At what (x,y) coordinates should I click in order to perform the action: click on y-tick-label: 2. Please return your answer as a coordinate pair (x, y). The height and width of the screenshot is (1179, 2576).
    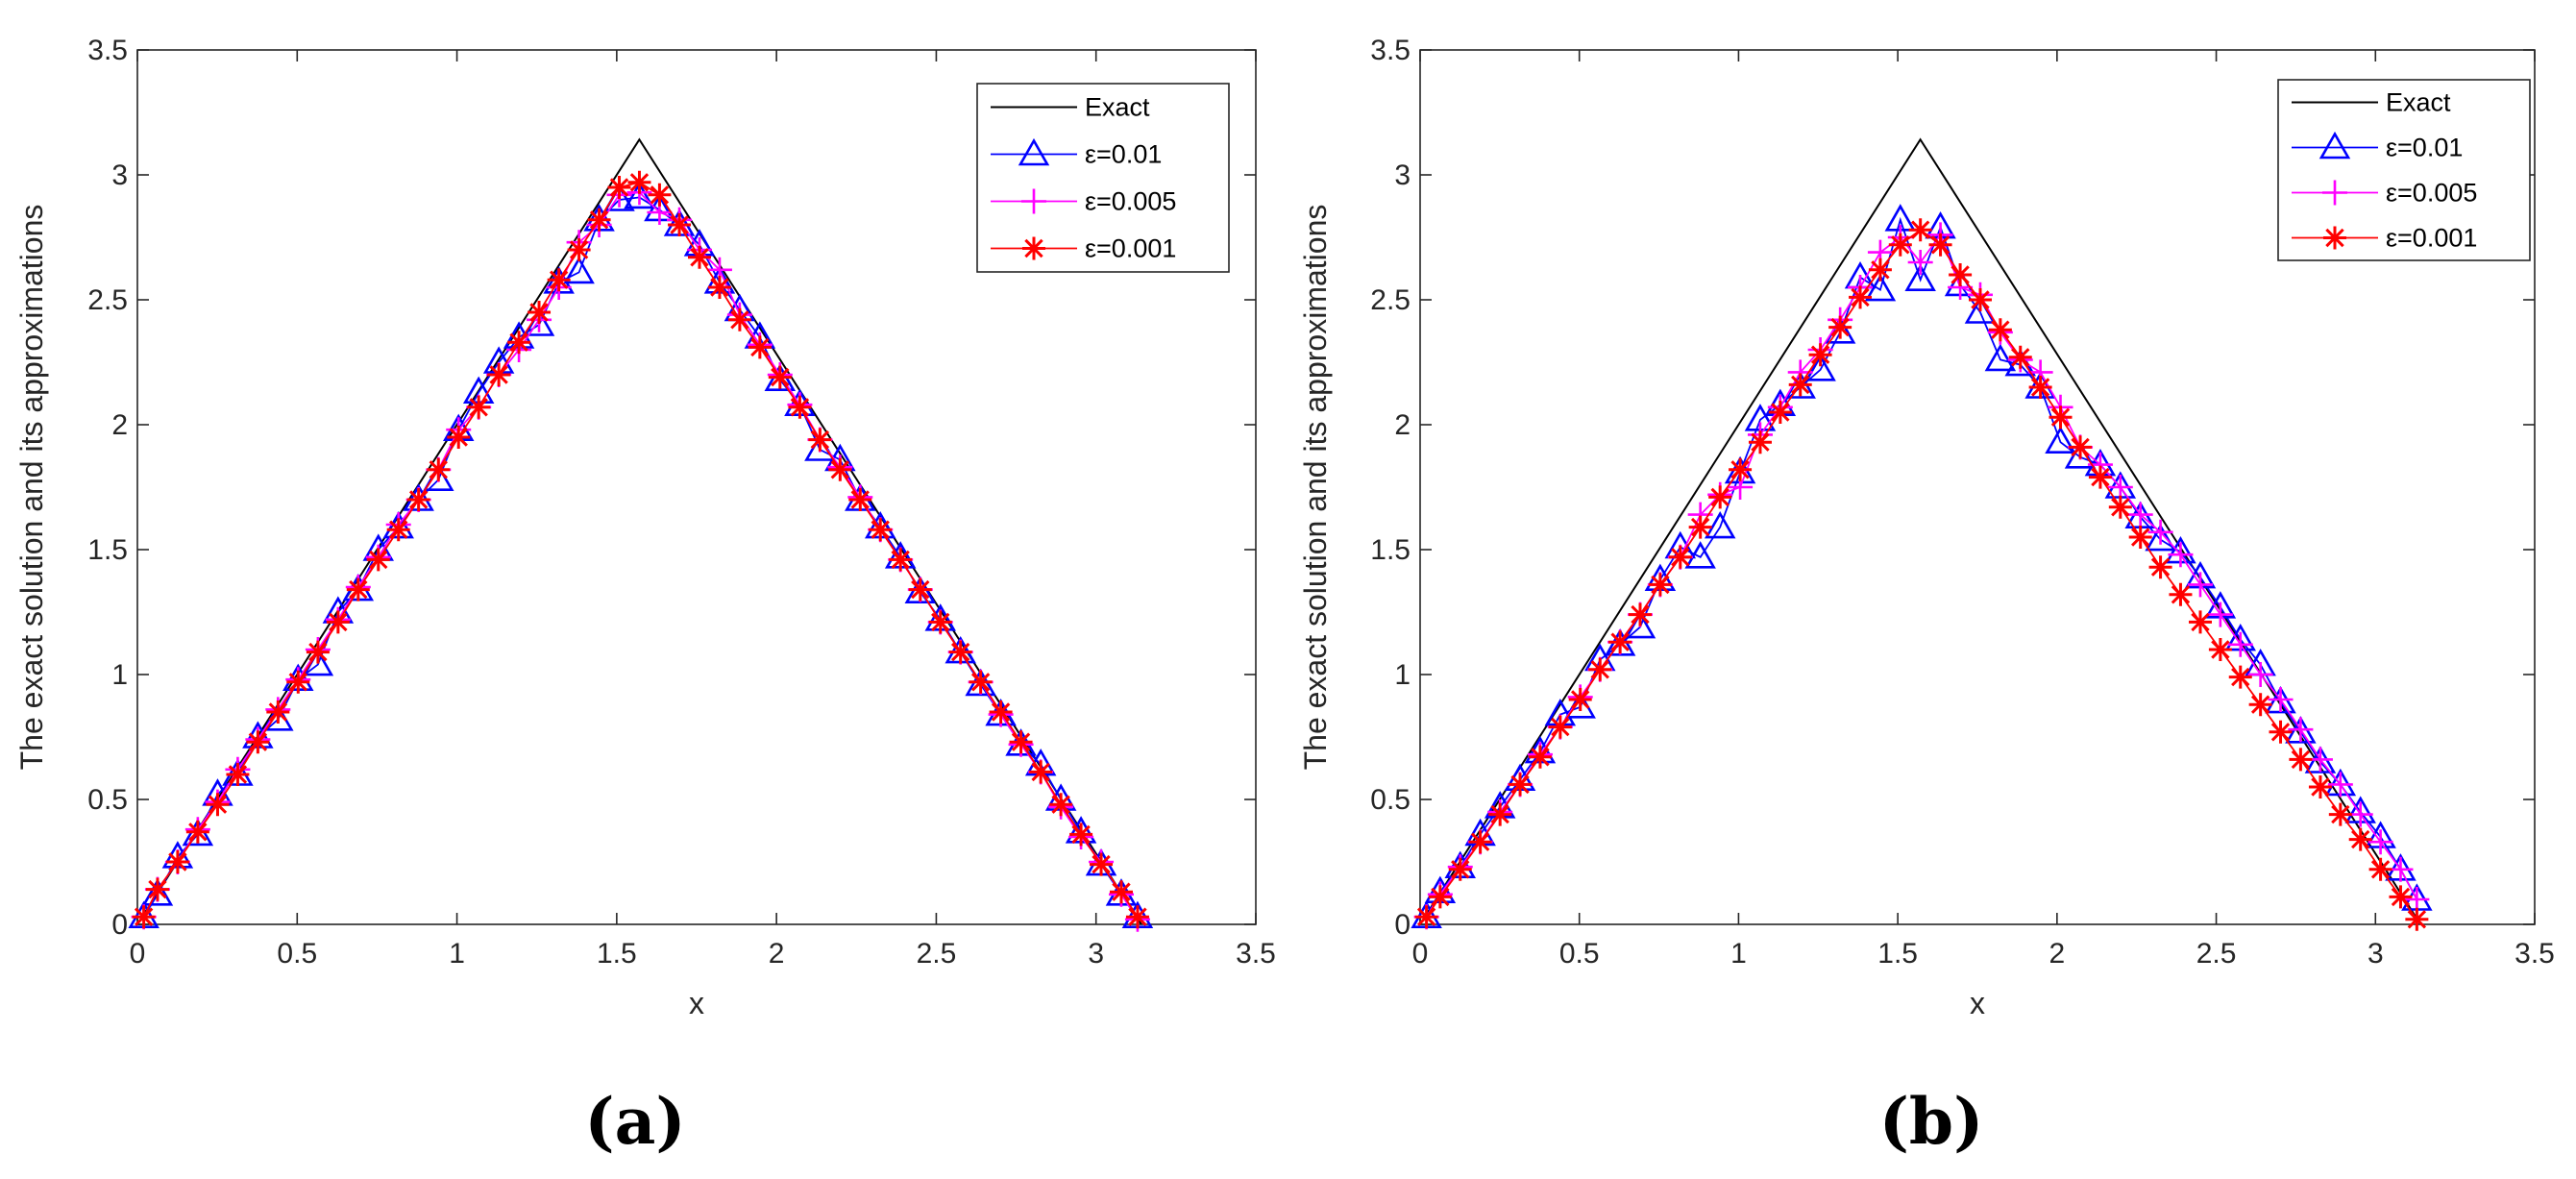
    Looking at the image, I should click on (1402, 425).